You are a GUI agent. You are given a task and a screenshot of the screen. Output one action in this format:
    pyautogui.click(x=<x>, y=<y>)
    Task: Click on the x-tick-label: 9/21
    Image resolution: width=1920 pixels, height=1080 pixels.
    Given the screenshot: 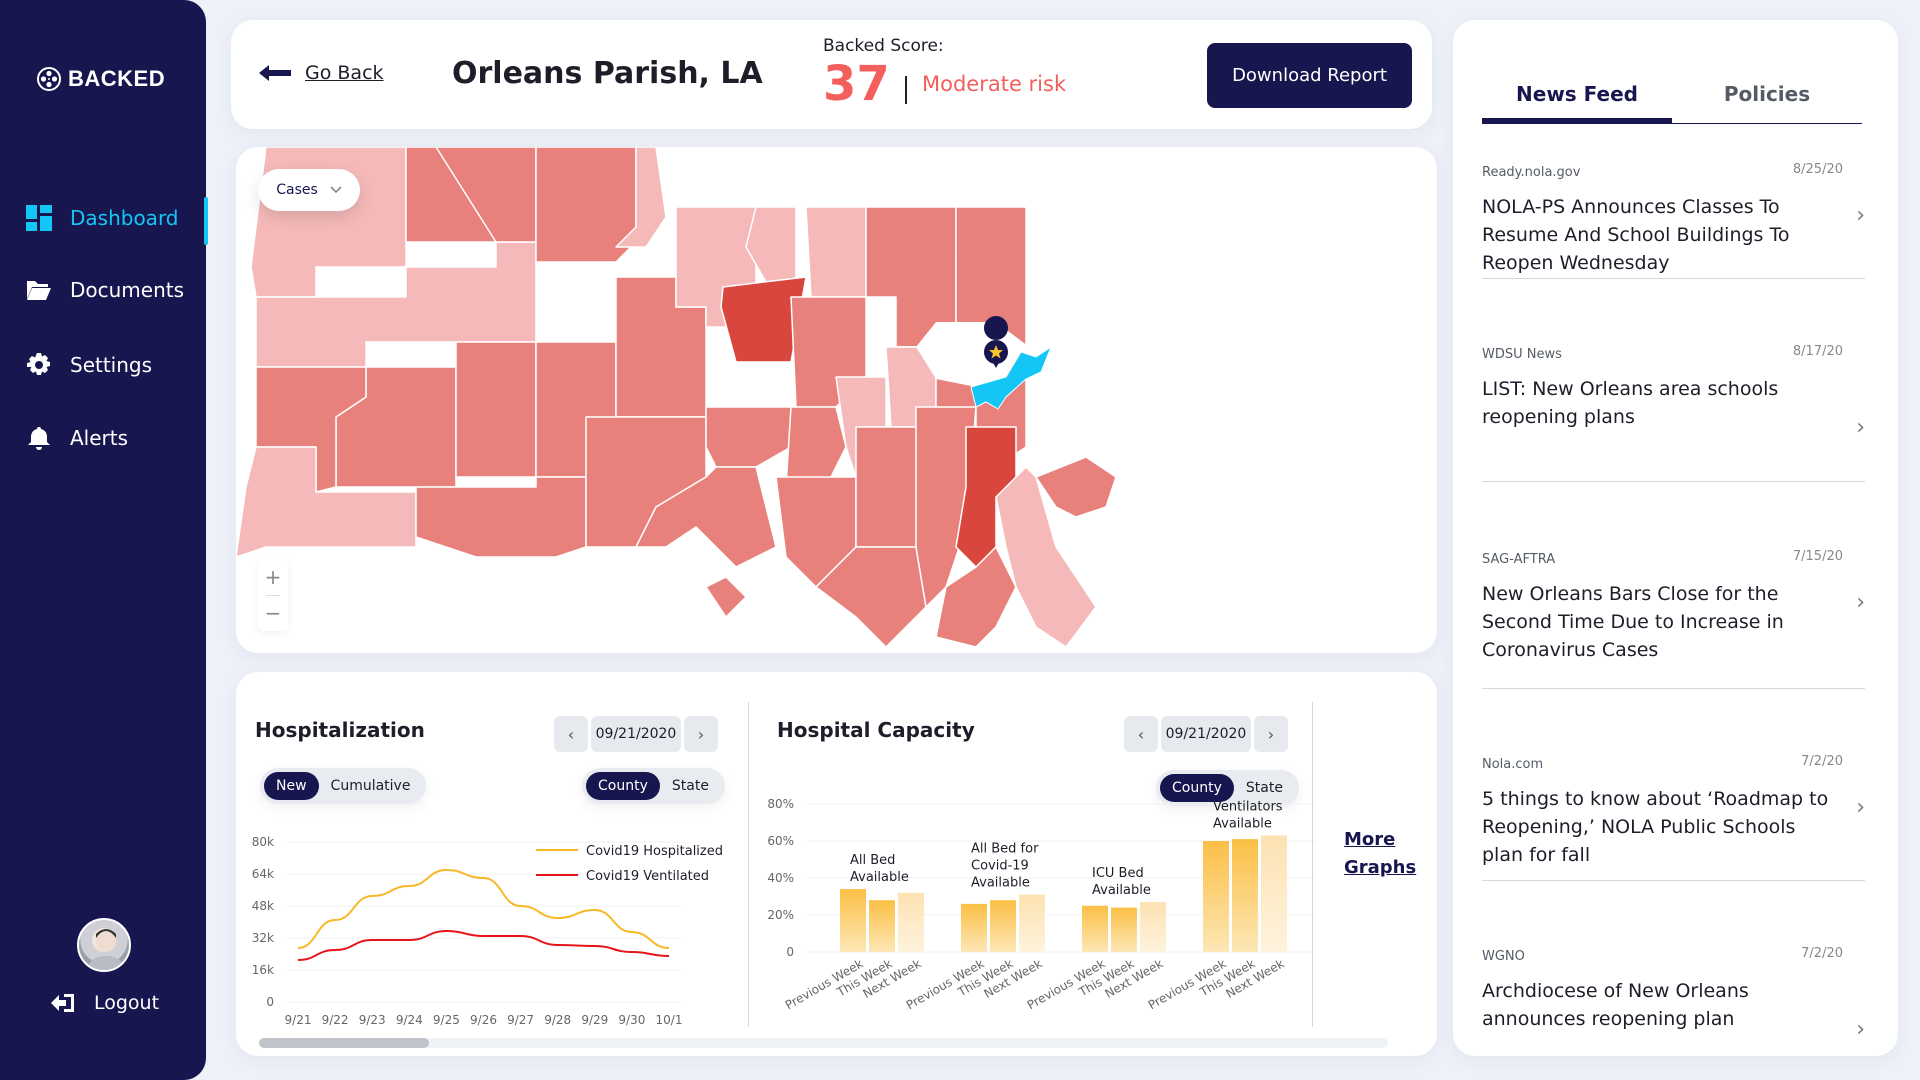 What is the action you would take?
    pyautogui.click(x=298, y=1020)
    